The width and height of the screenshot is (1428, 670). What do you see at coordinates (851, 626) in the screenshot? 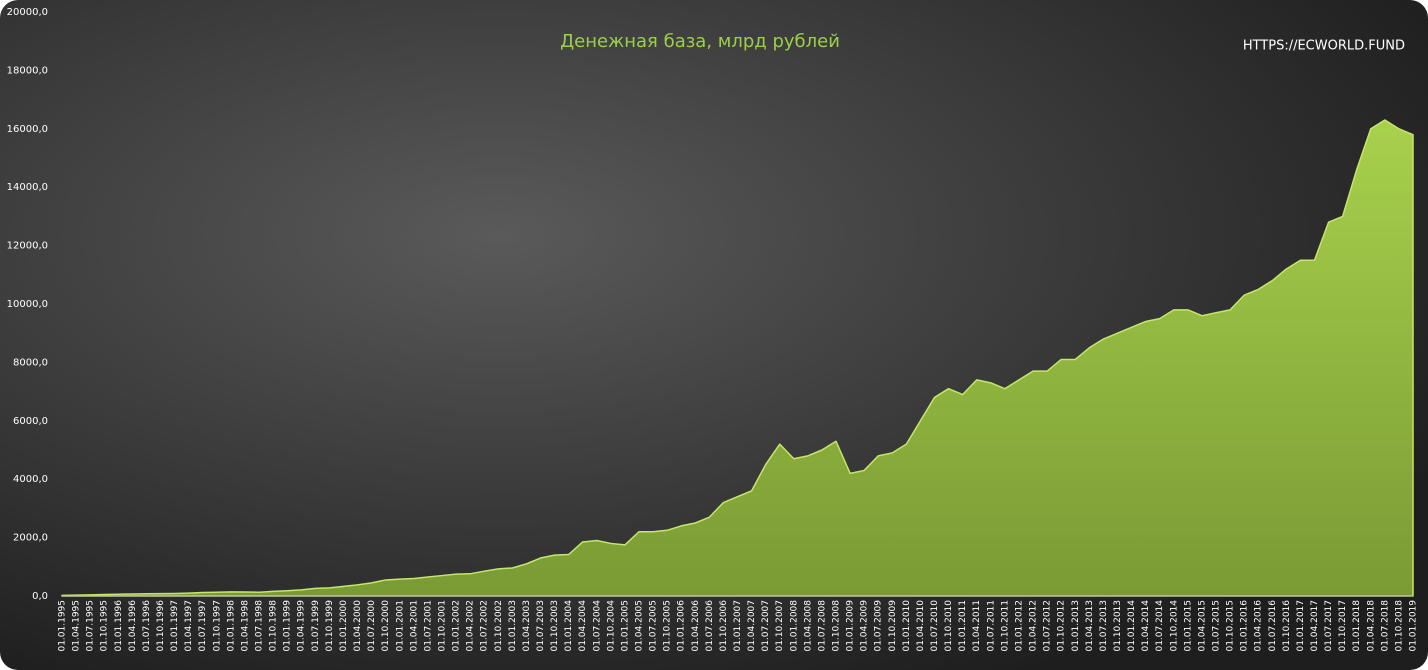
I see `x-tick-label: 01.01.2009` at bounding box center [851, 626].